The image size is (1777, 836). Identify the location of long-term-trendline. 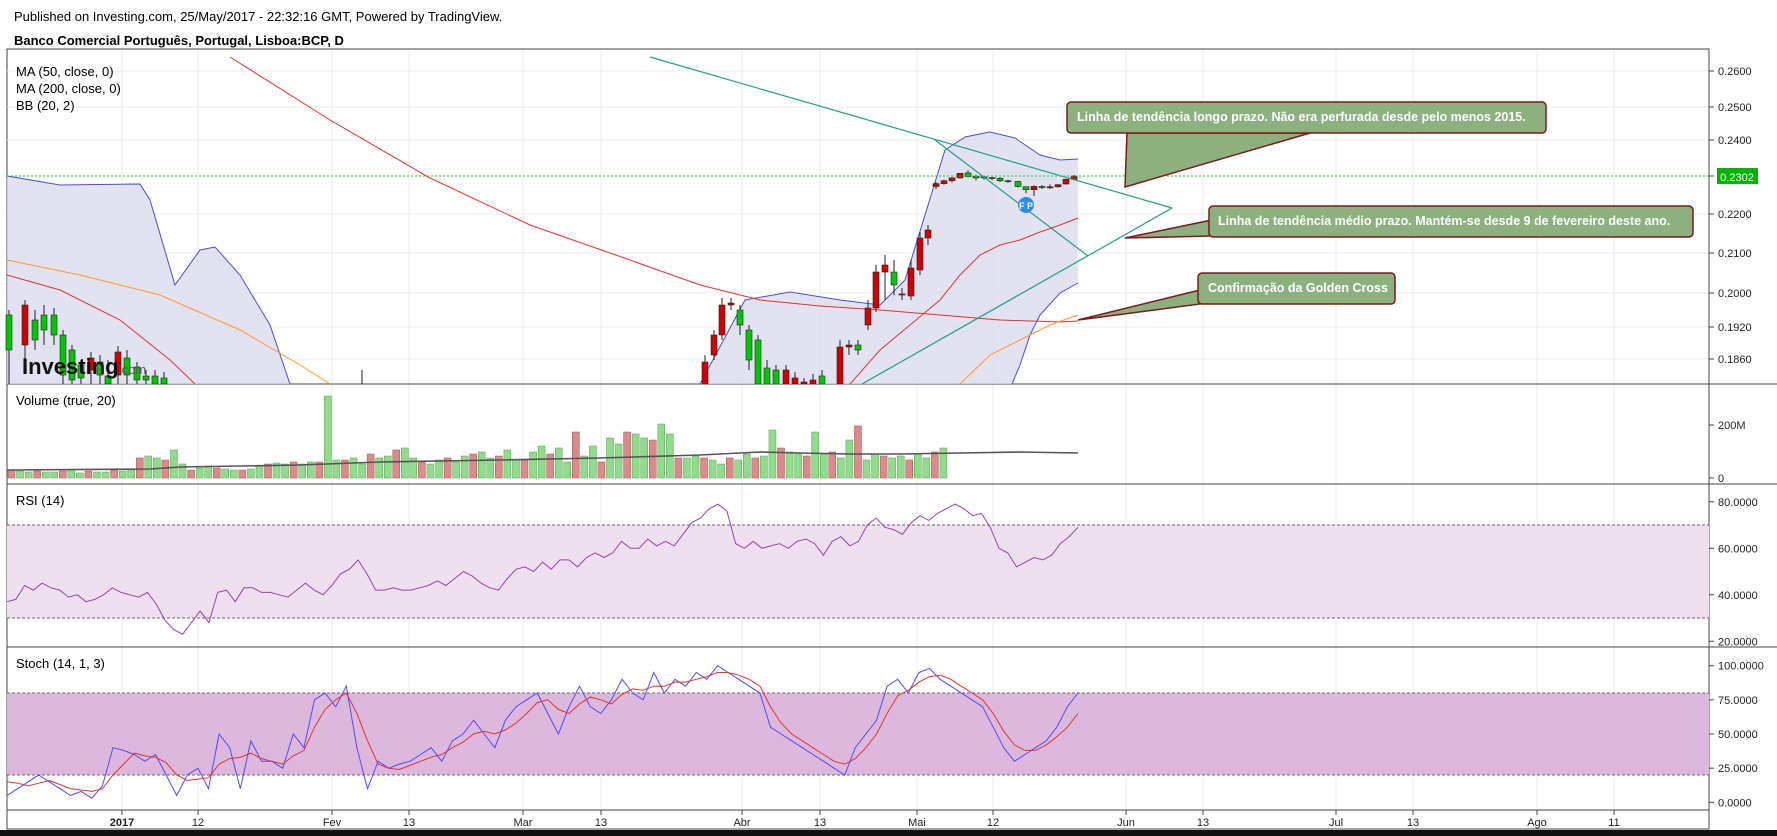
(911, 132).